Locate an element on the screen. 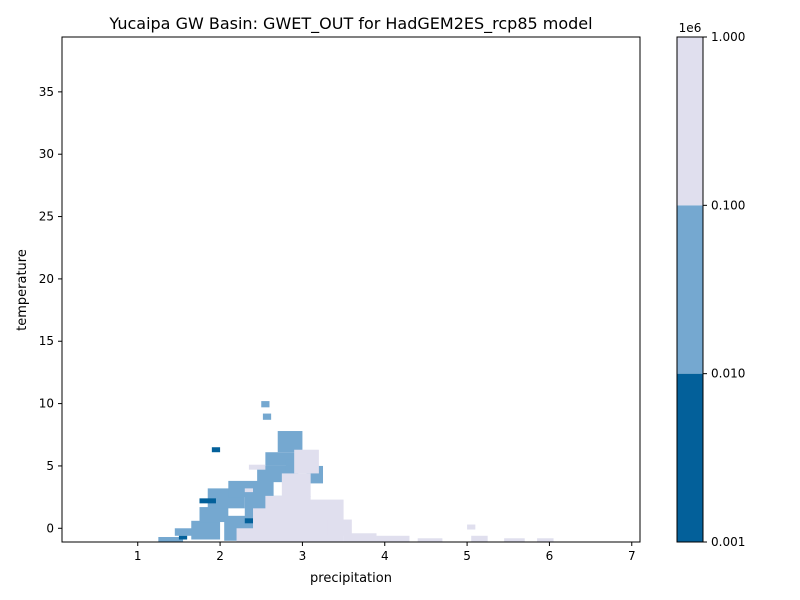  colorbar-offset-label: 1e6 is located at coordinates (690, 28).